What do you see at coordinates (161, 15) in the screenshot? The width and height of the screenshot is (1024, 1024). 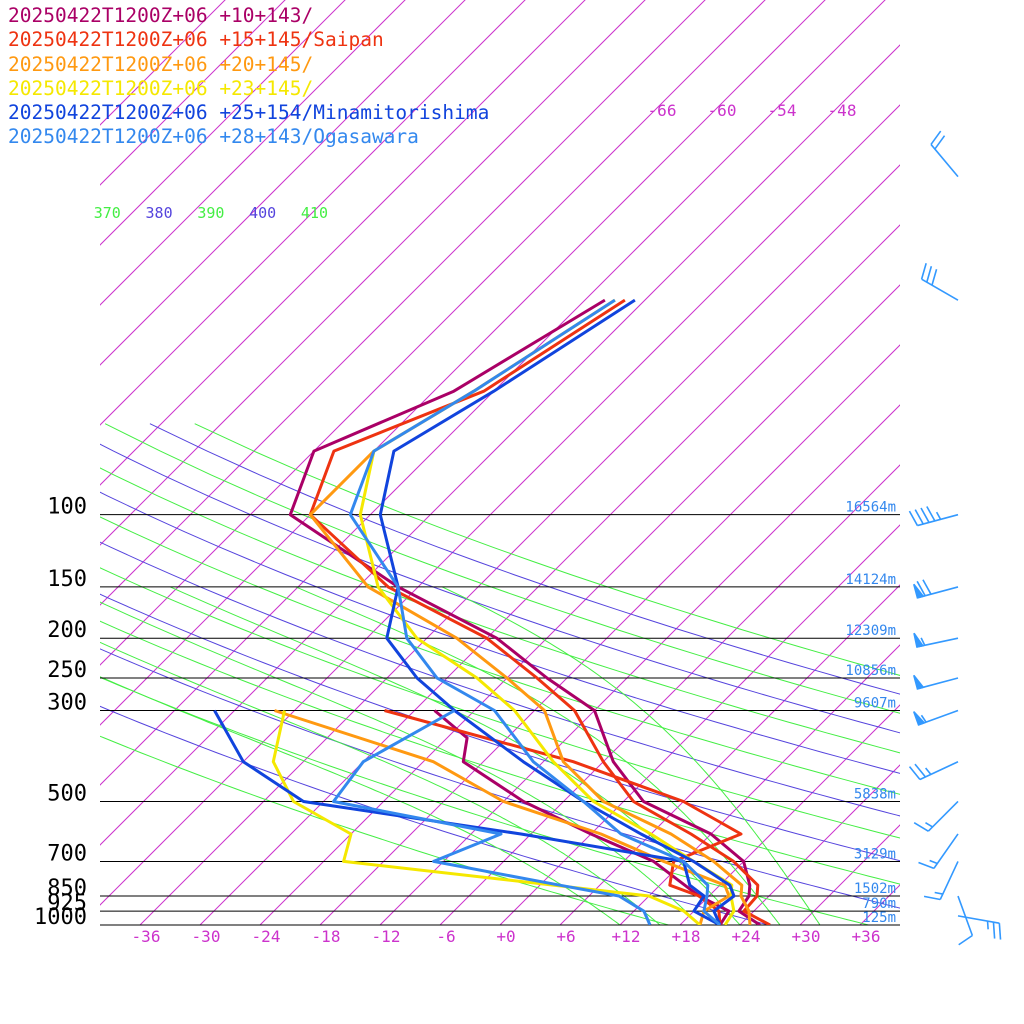 I see `legend-entry-1: 20250422T1200Z+06 +10+143/` at bounding box center [161, 15].